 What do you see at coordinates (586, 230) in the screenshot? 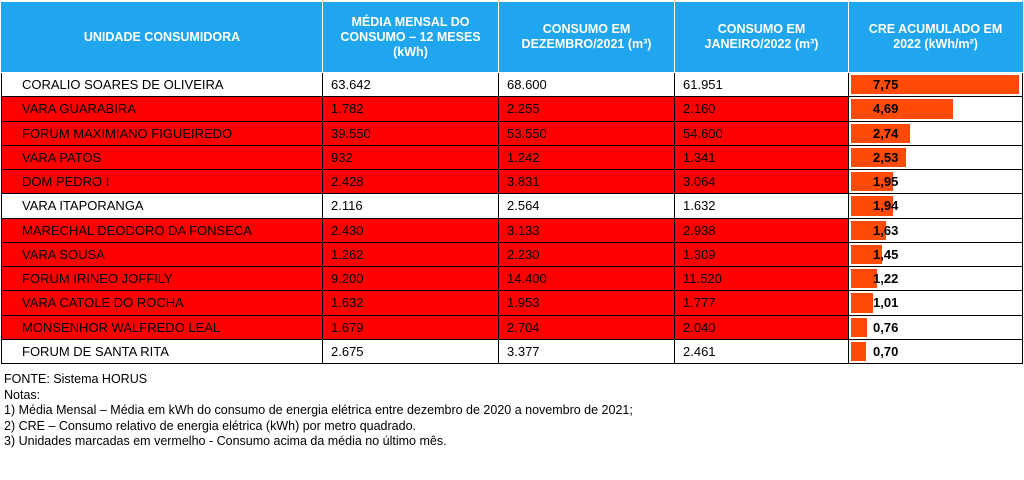
I see `december-cell: 3.133` at bounding box center [586, 230].